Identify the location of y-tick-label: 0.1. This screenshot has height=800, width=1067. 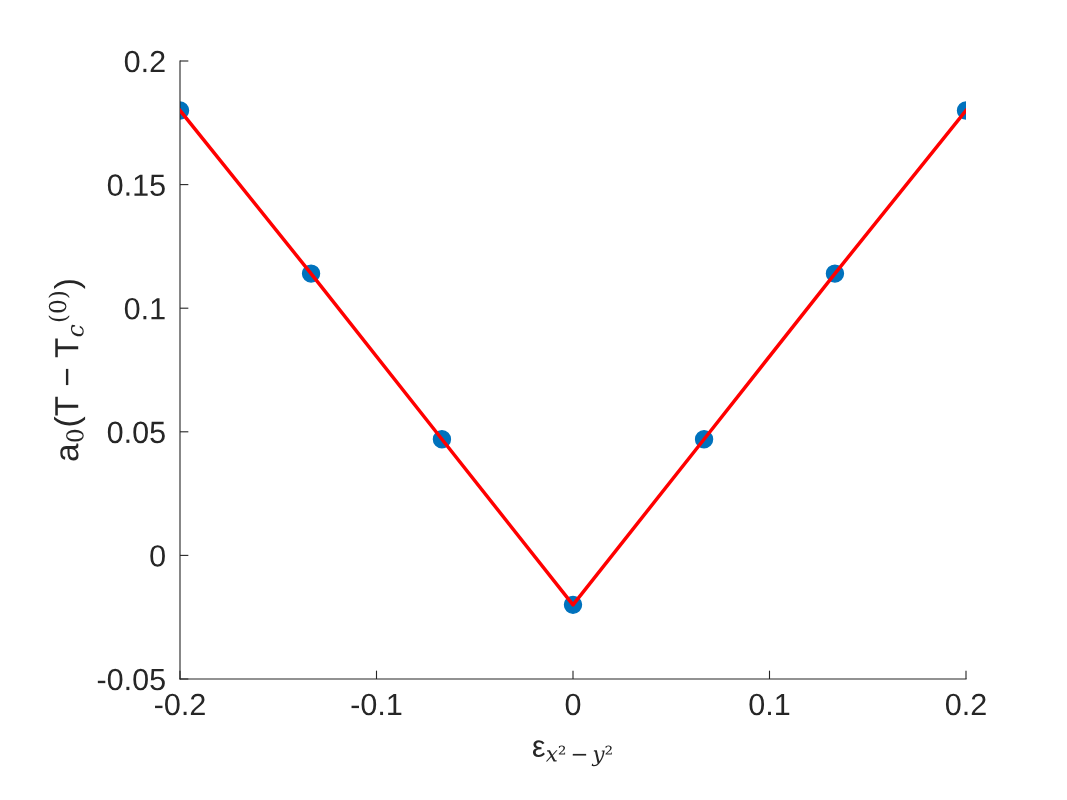
(144, 308).